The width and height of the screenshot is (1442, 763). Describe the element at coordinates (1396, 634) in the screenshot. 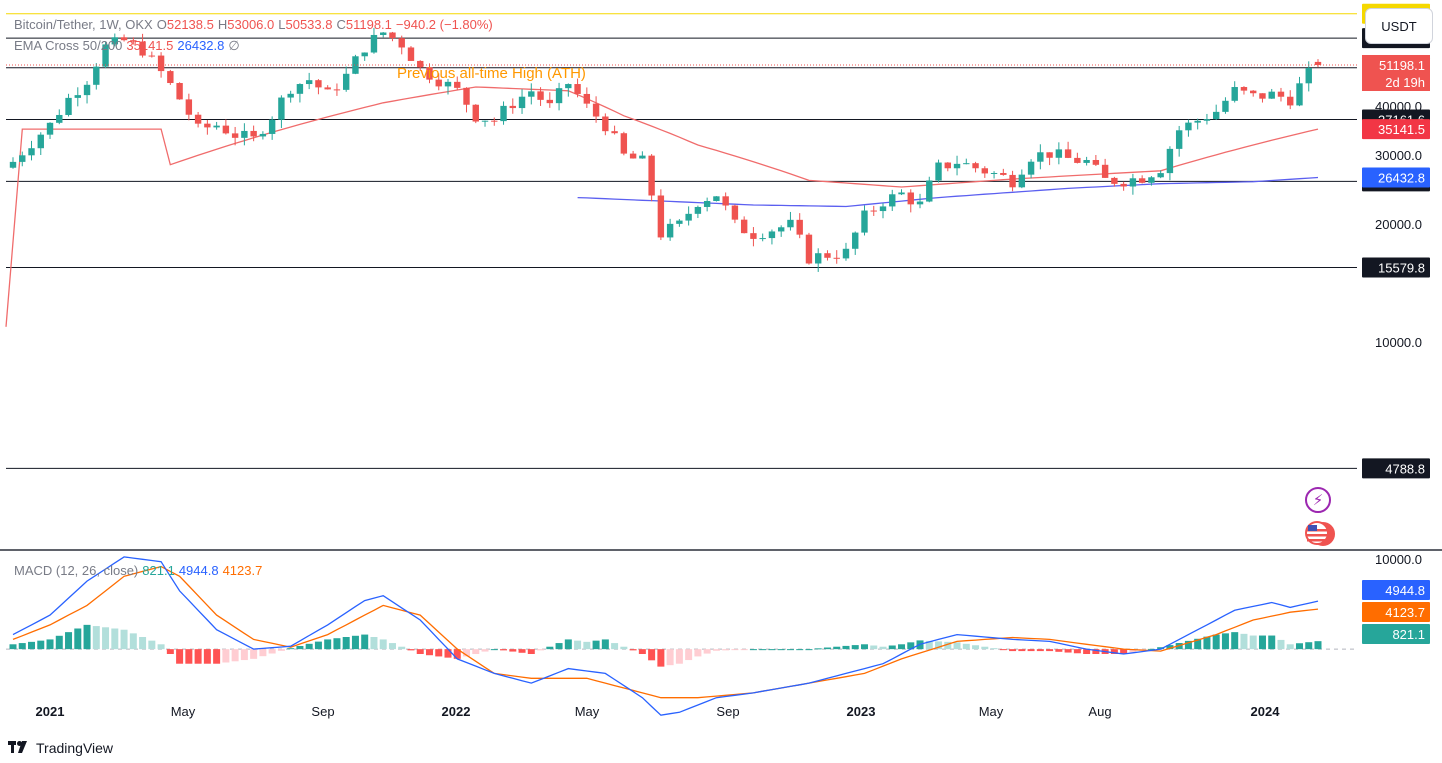

I see `histogram-value-label: 821.1` at that location.